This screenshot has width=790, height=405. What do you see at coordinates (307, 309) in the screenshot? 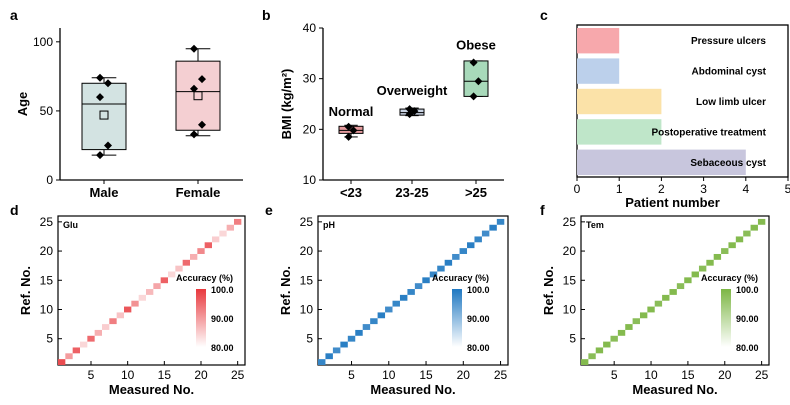
I see `y-tick-label: 10` at bounding box center [307, 309].